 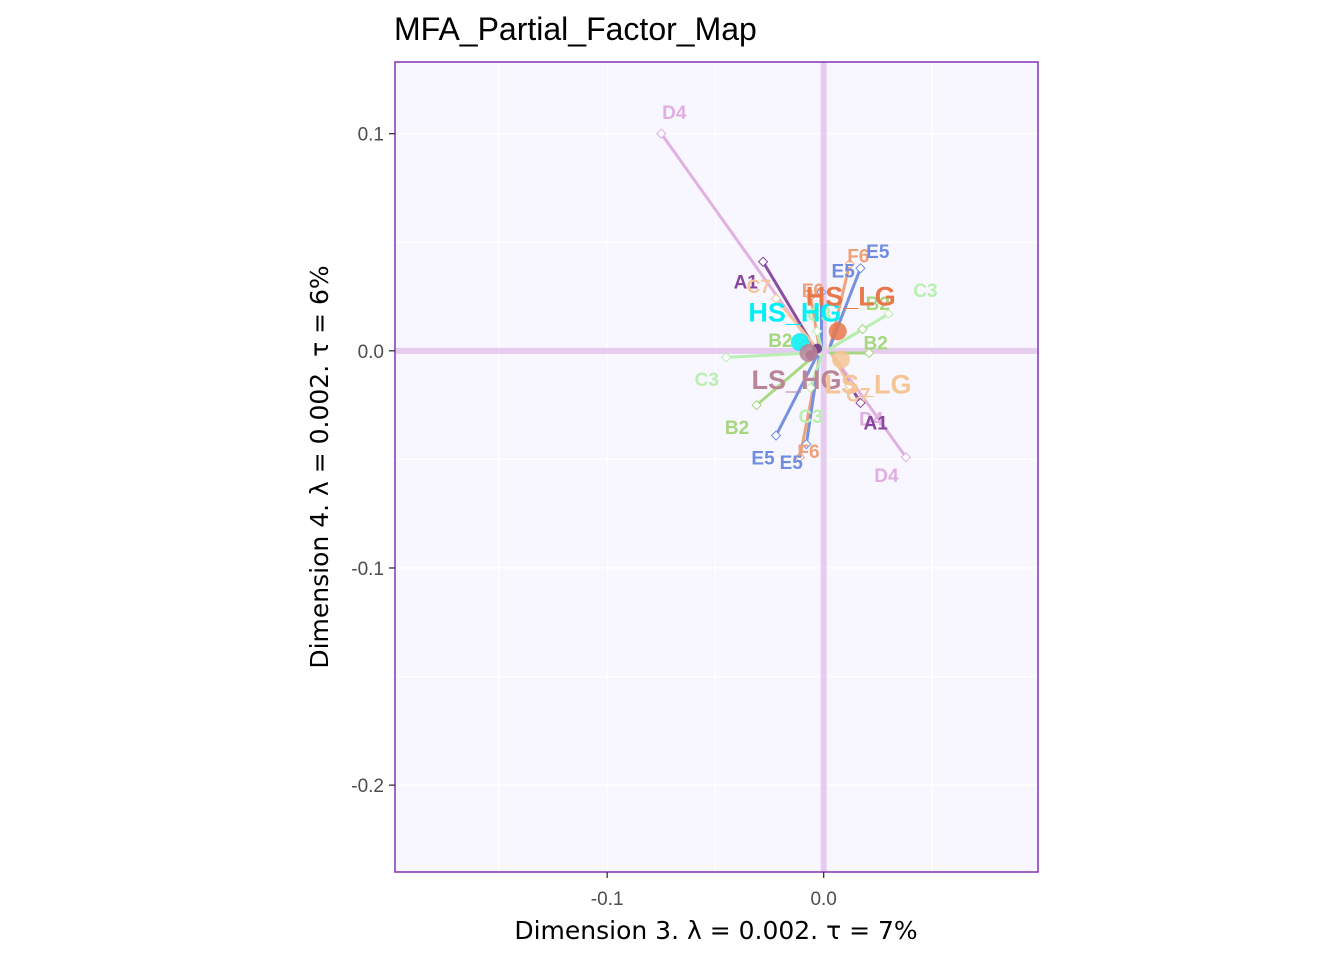 What do you see at coordinates (784, 295) in the screenshot?
I see `partial-point-markers` at bounding box center [784, 295].